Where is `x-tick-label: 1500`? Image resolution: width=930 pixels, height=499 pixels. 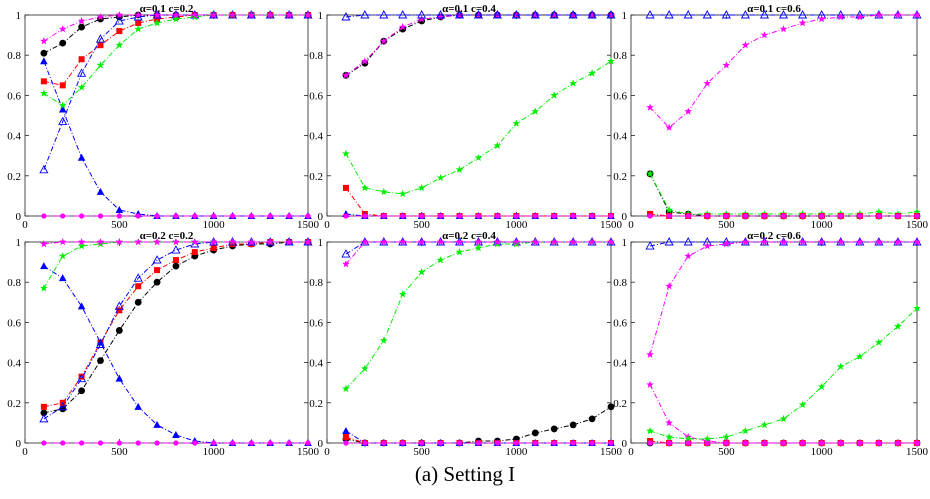
x-tick-label: 1500 is located at coordinates (917, 225).